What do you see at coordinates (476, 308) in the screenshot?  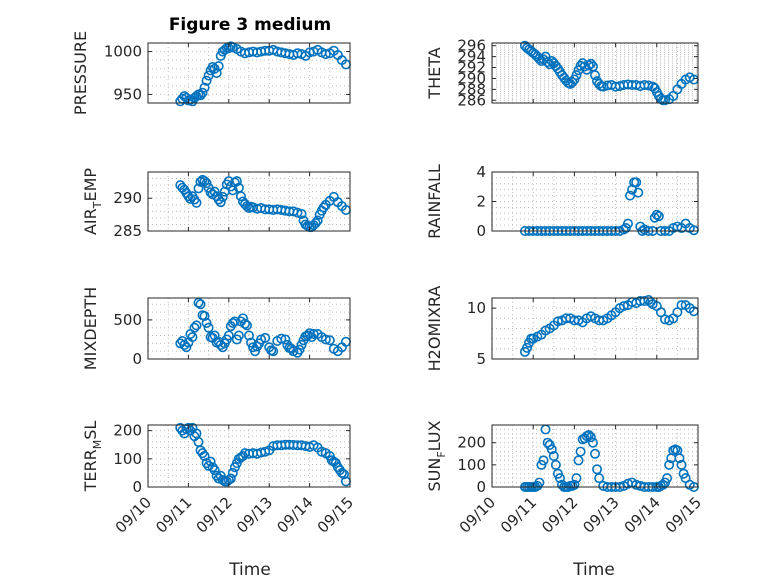 I see `y-tick-label: 10` at bounding box center [476, 308].